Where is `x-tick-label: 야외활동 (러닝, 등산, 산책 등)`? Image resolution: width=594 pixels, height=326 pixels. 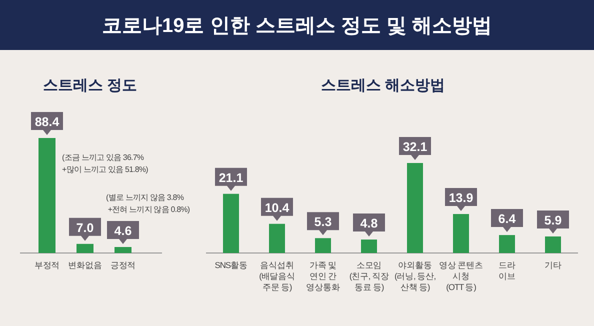
x-tick-label: 야외활동 (러닝, 등산, 산책 등) is located at coordinates (415, 276).